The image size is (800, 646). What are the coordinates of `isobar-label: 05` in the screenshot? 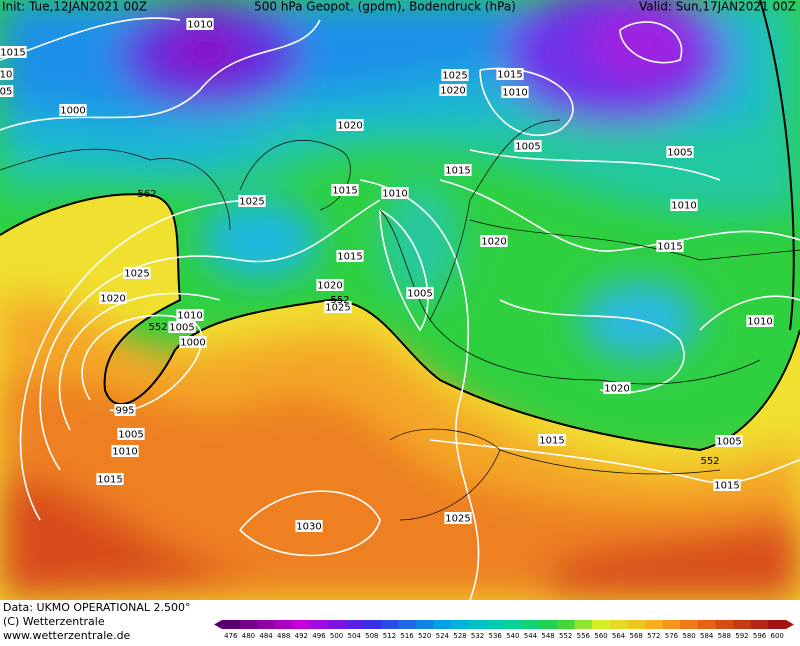 It's located at (7, 91).